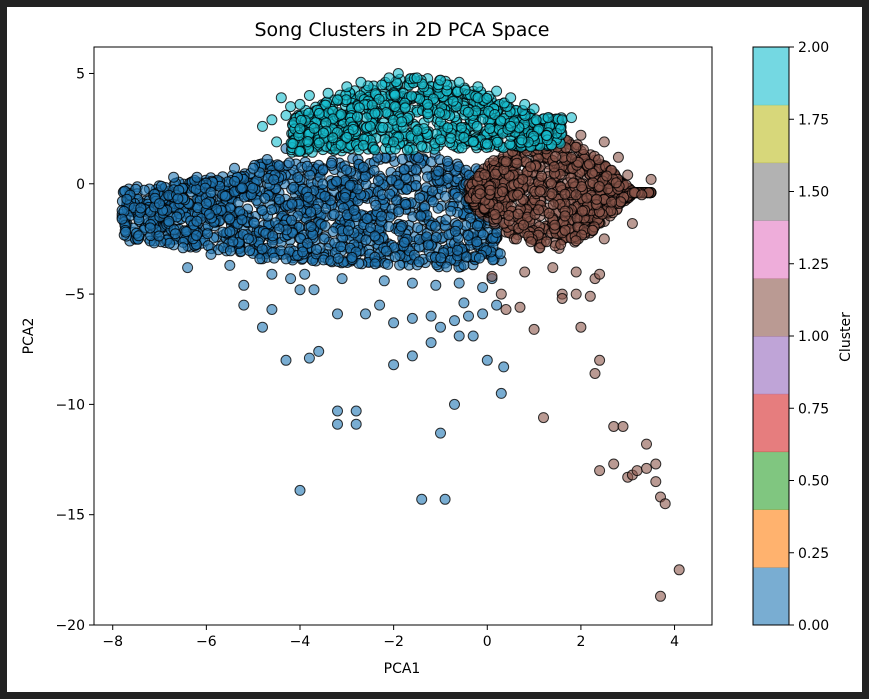 Image resolution: width=869 pixels, height=699 pixels. Describe the element at coordinates (580, 642) in the screenshot. I see `x-tick-label: 2` at that location.